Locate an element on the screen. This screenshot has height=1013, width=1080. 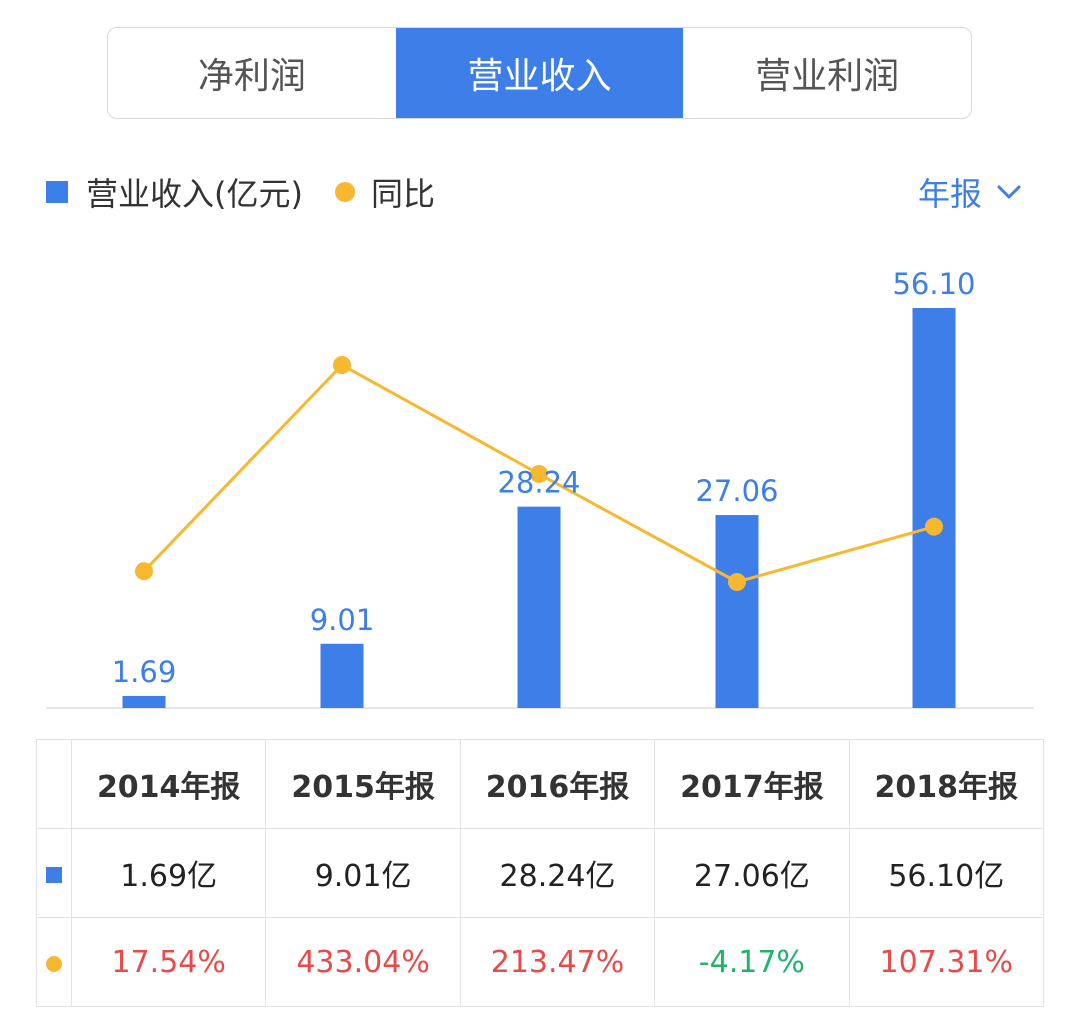
yoy-dot-icon is located at coordinates (54, 963).